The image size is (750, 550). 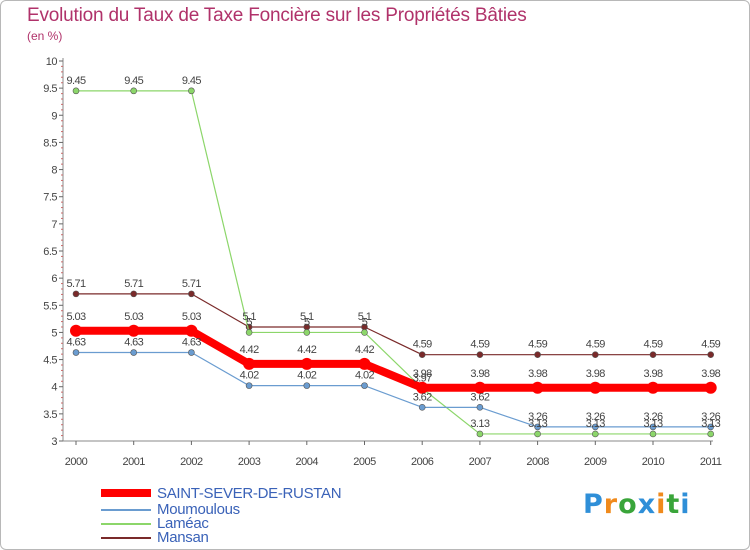 What do you see at coordinates (422, 462) in the screenshot?
I see `x-tick-label: 2006` at bounding box center [422, 462].